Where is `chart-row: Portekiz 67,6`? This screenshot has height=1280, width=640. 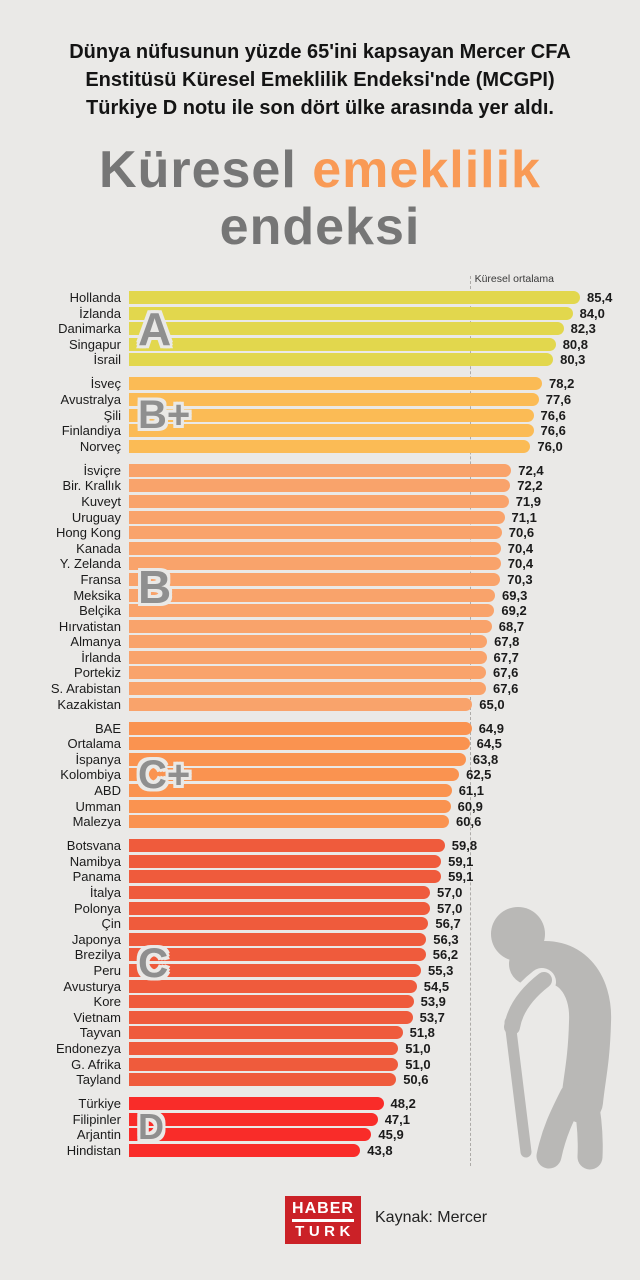 chart-row: Portekiz 67,6 is located at coordinates (320, 673).